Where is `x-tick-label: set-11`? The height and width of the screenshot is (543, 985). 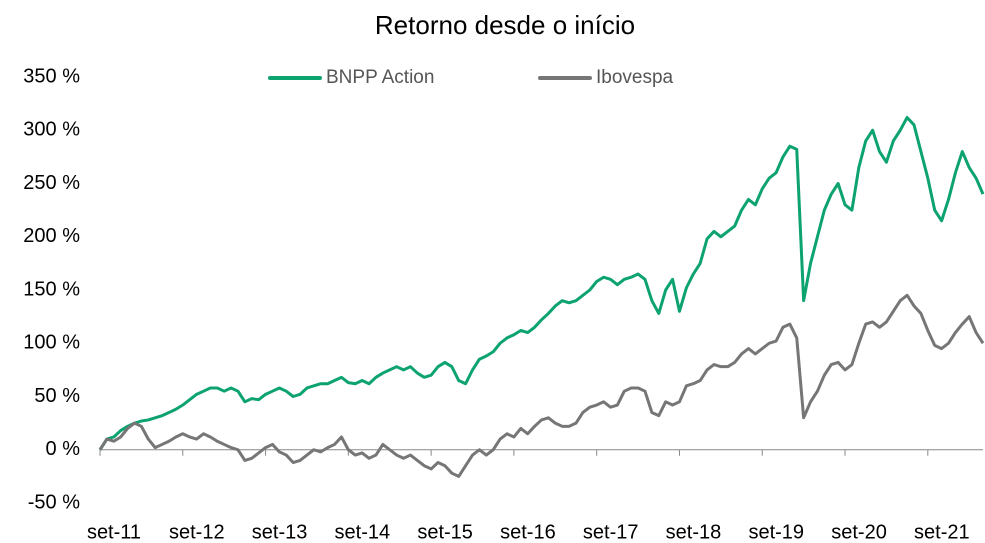
x-tick-label: set-11 is located at coordinates (114, 532).